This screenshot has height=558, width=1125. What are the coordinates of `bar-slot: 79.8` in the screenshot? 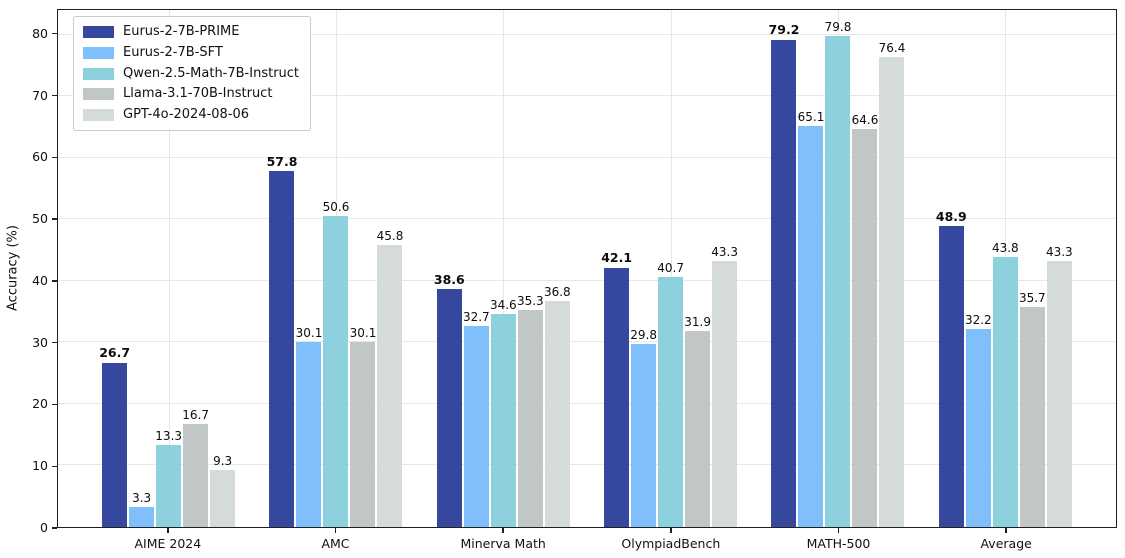 It's located at (838, 268).